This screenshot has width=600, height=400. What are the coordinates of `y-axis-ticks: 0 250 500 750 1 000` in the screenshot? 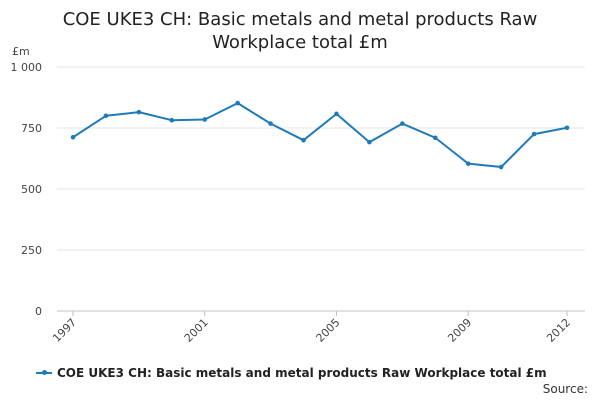 It's located at (27, 189).